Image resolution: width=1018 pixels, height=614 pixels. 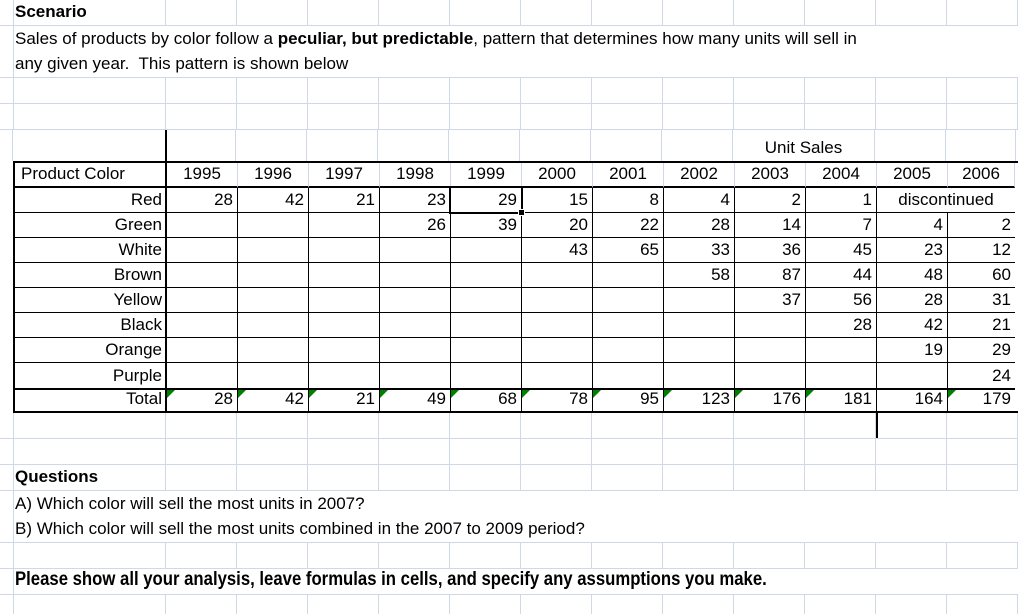 I want to click on column-header-product-color: Product Color, so click(x=91, y=175).